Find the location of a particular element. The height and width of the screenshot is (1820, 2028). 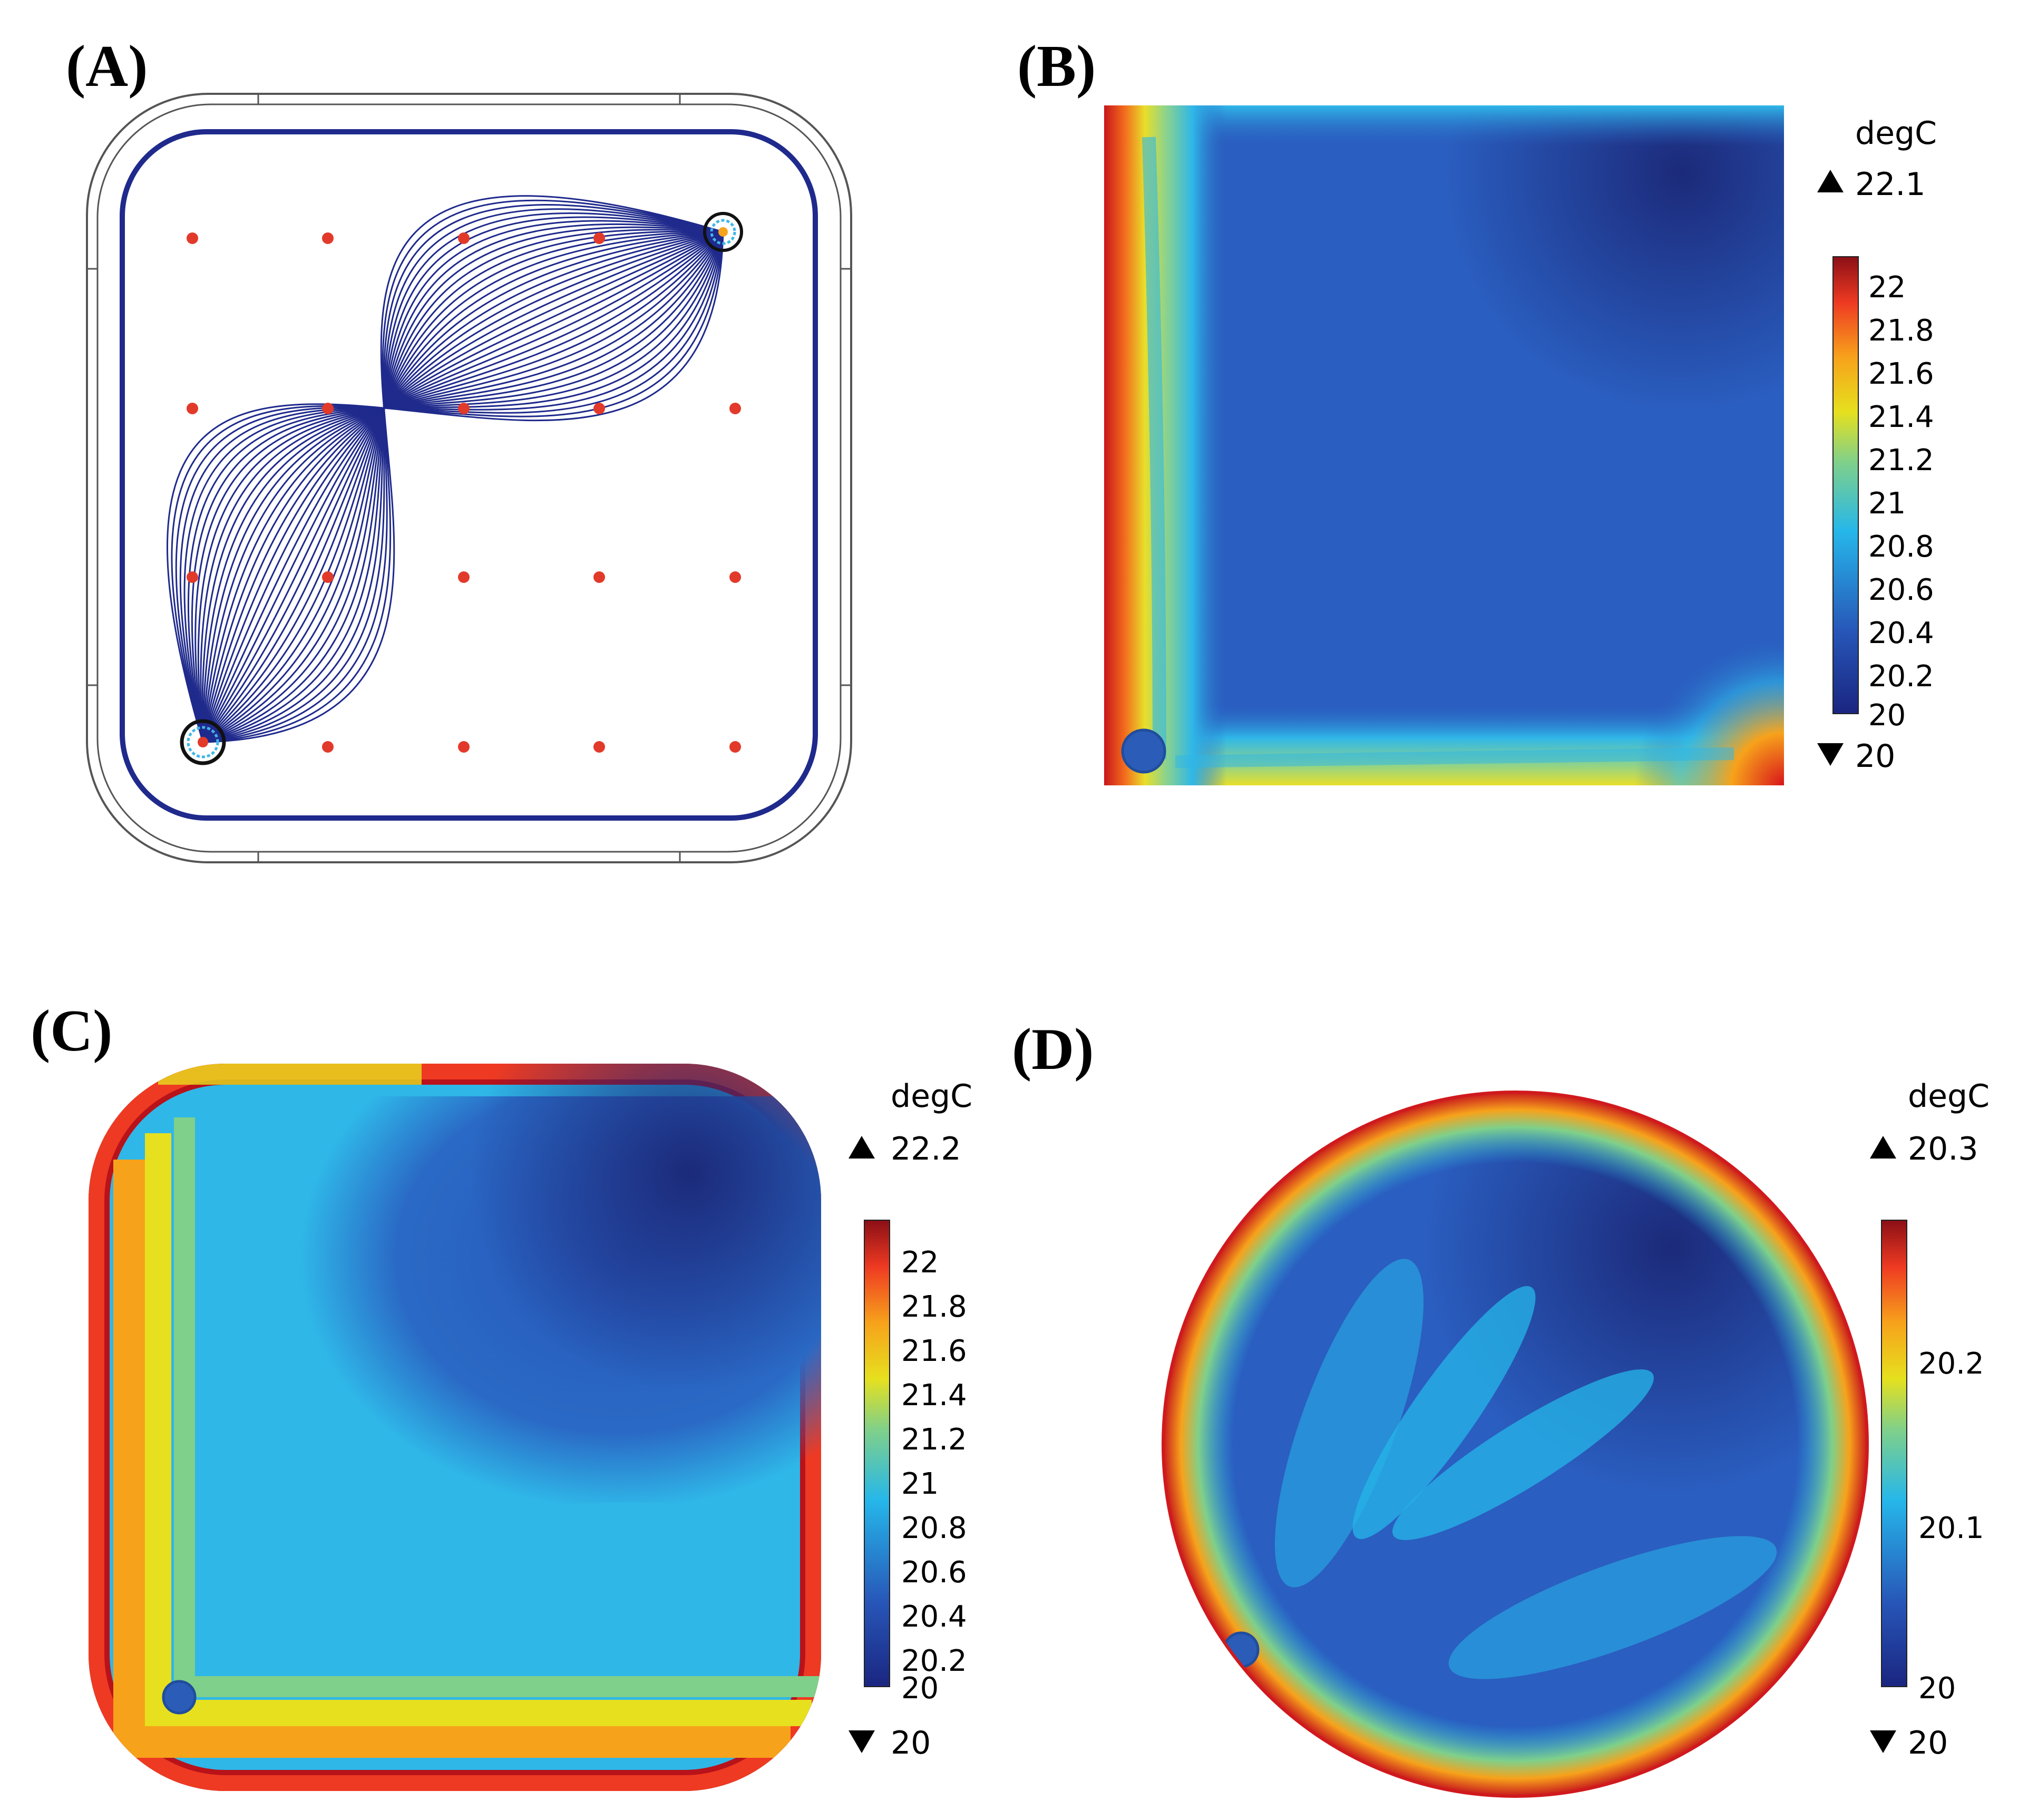

colorbar-c-tick: 20 is located at coordinates (920, 1688).